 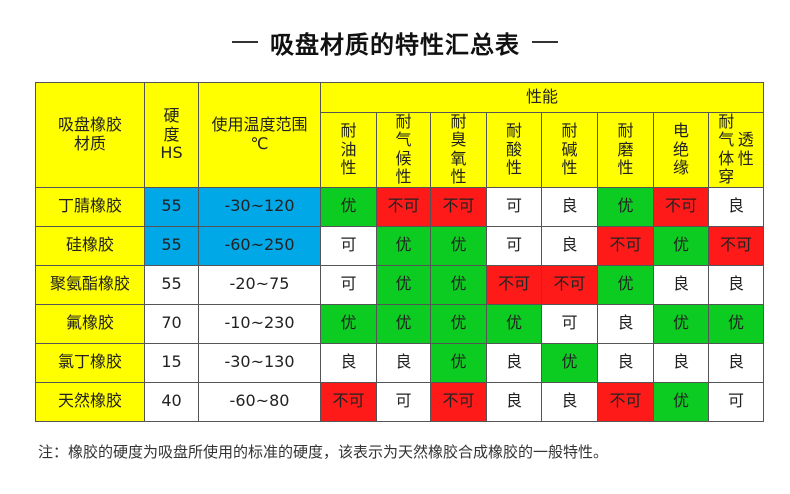 I want to click on temp-range-cell: -10~230, so click(x=259, y=323).